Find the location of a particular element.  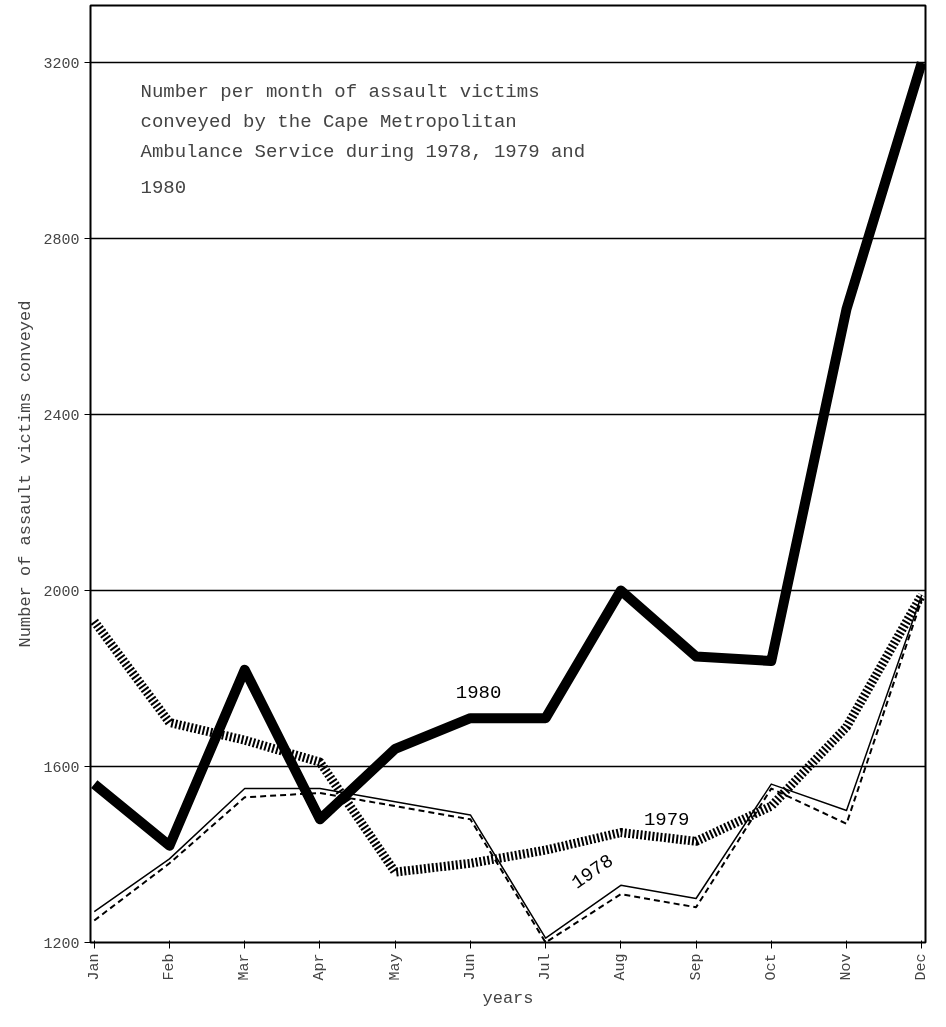

y-tick-label: 3200 is located at coordinates (61, 64).